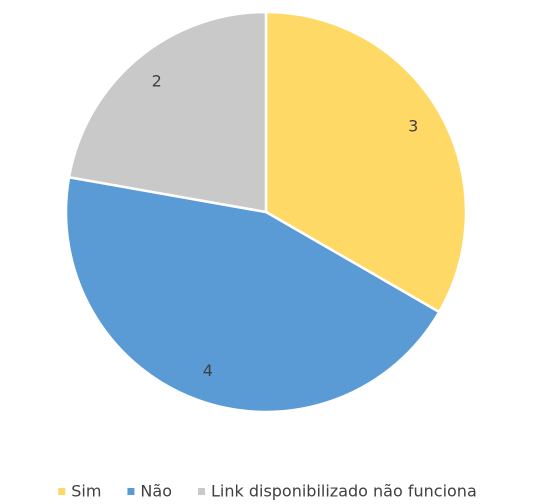  What do you see at coordinates (344, 491) in the screenshot?
I see `legend-label: Link disponibilizado não funciona` at bounding box center [344, 491].